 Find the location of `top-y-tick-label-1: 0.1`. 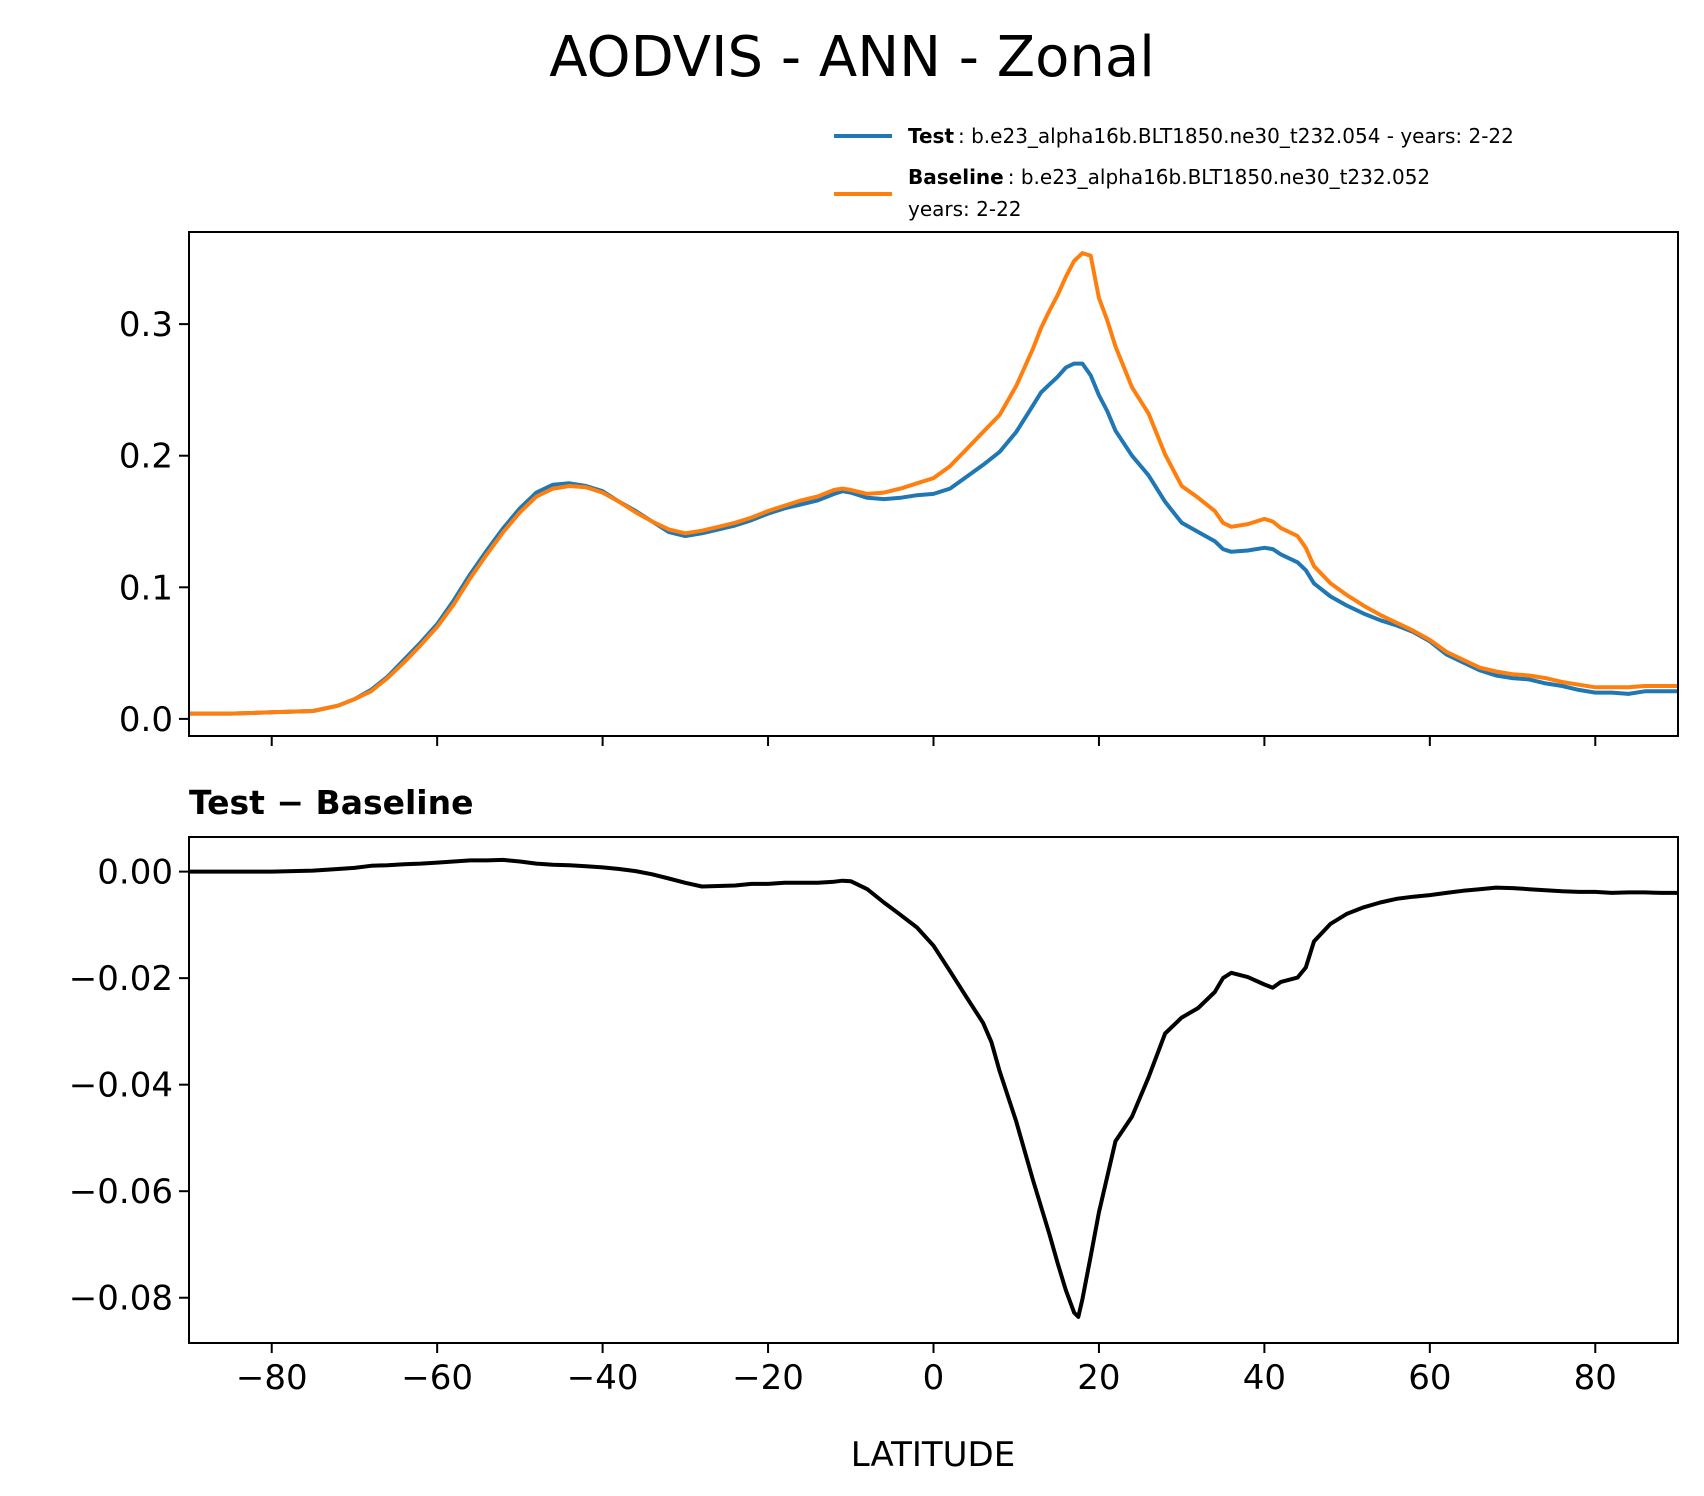

top-y-tick-label-1: 0.1 is located at coordinates (146, 588).